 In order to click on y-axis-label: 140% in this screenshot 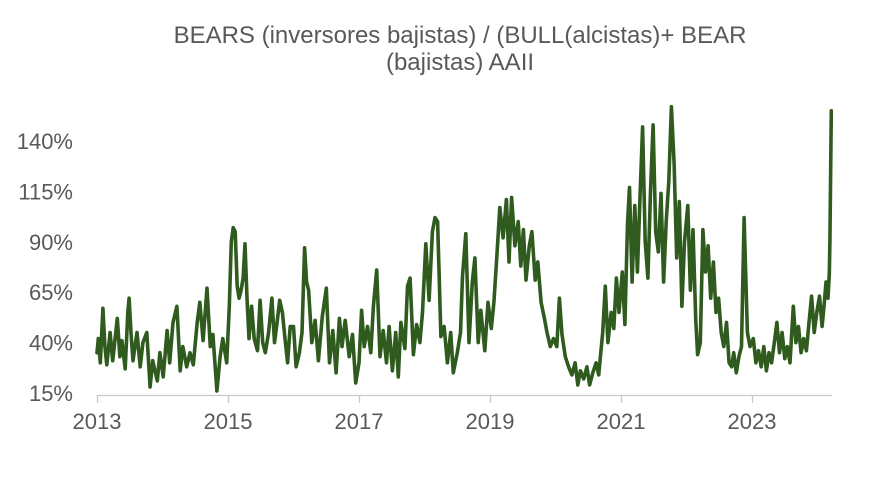, I will do `click(45, 141)`.